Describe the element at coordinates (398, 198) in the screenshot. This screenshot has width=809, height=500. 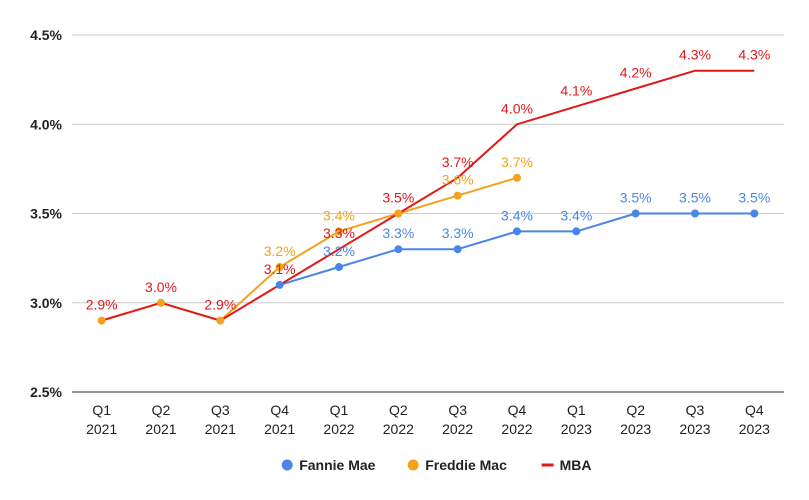
I see `mba-data-label: 3.5%` at that location.